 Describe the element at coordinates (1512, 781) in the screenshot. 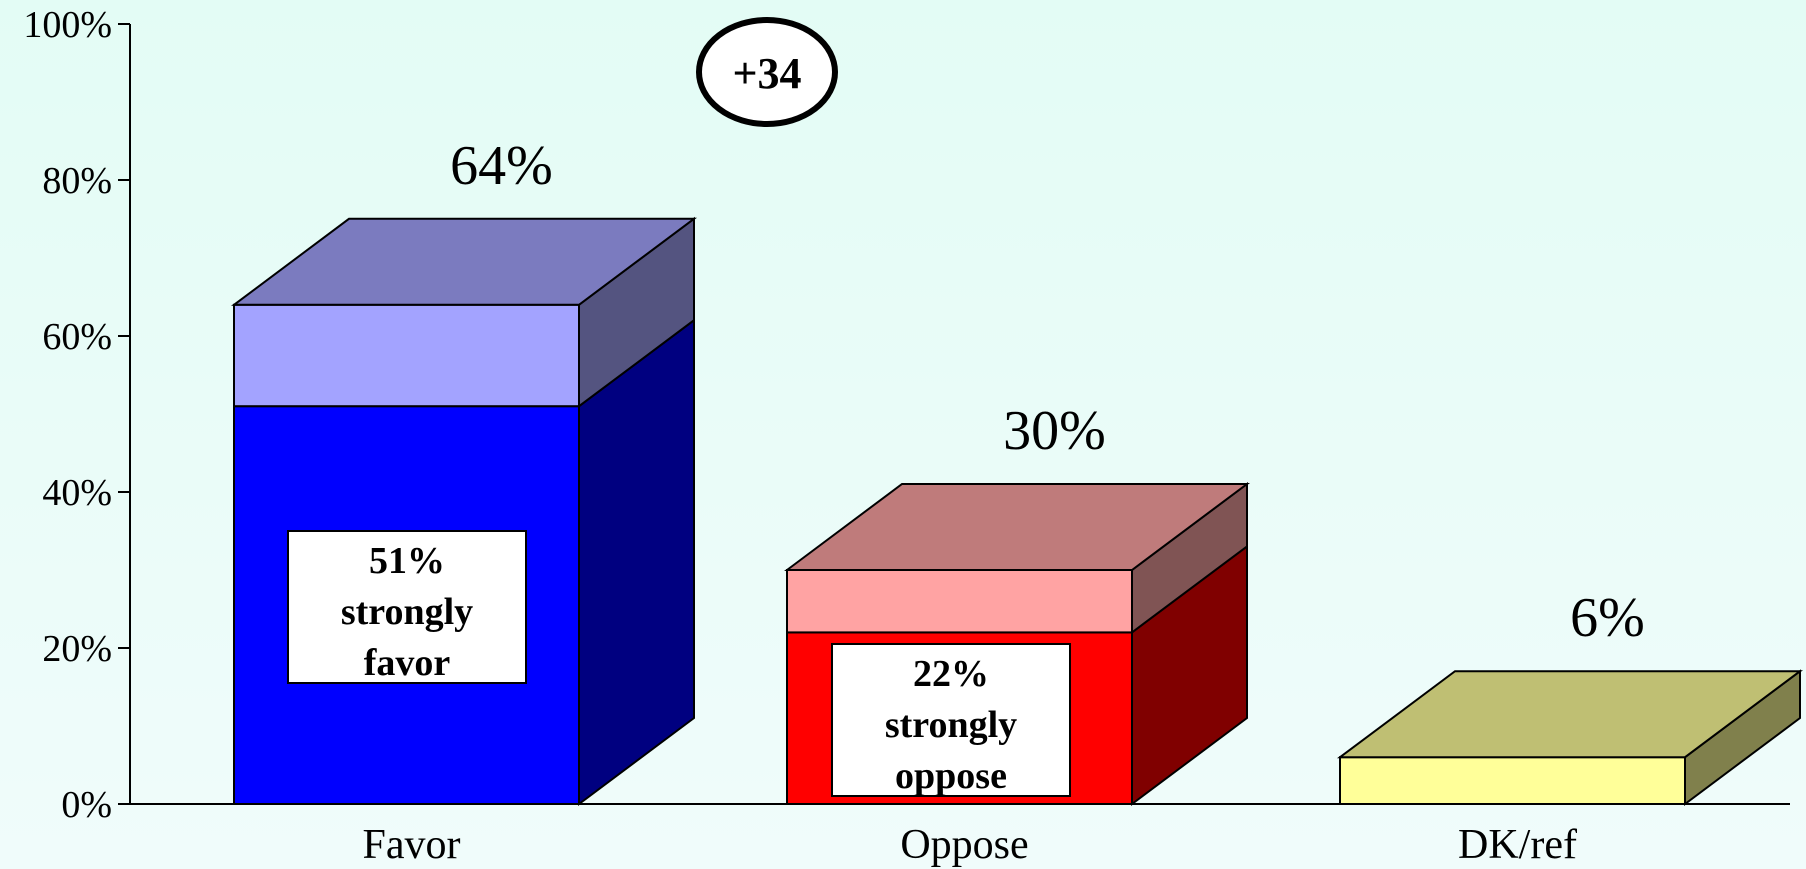

I see `bar-front` at that location.